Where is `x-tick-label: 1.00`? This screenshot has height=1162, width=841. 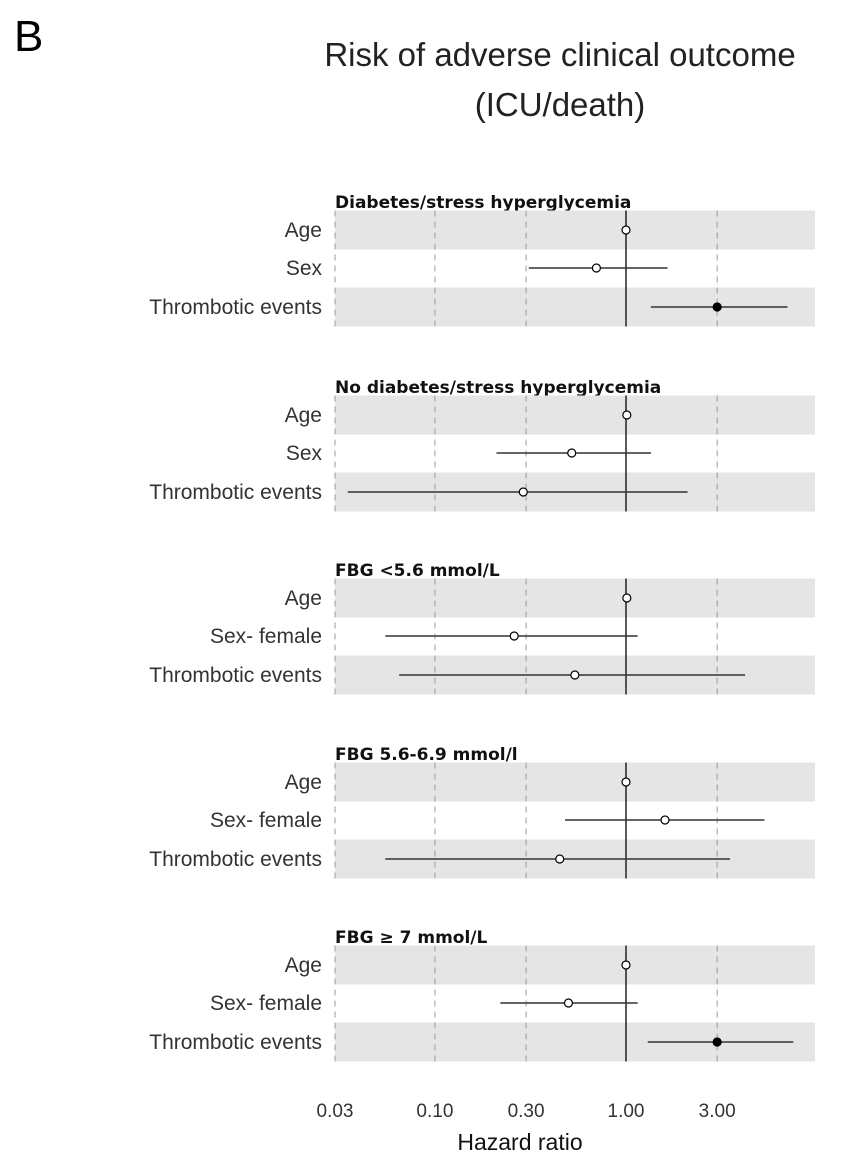
x-tick-label: 1.00 is located at coordinates (626, 1111).